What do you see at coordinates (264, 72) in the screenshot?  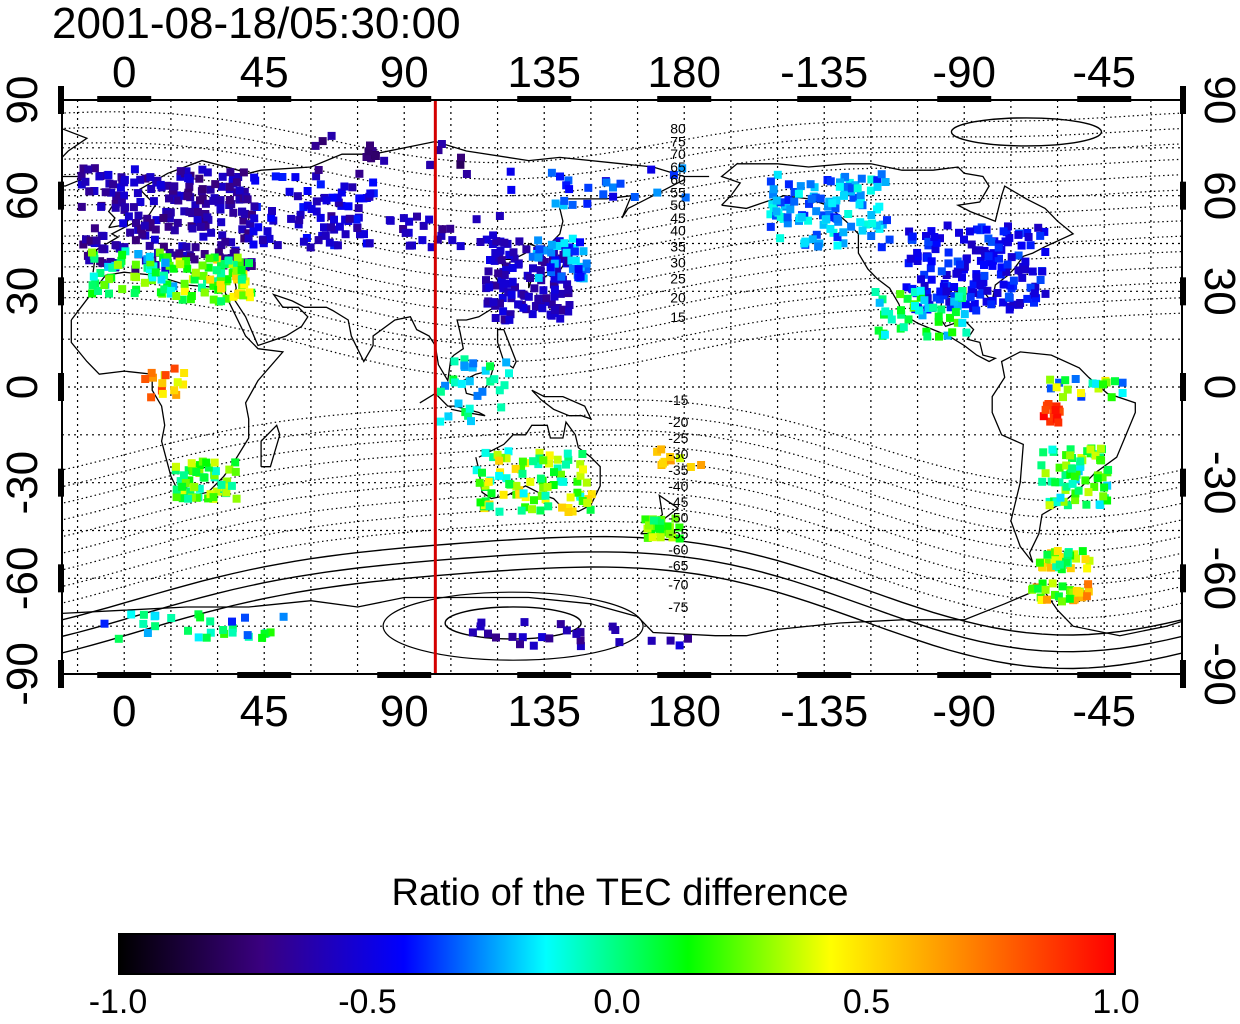 I see `lon-tick-label-top: 45` at bounding box center [264, 72].